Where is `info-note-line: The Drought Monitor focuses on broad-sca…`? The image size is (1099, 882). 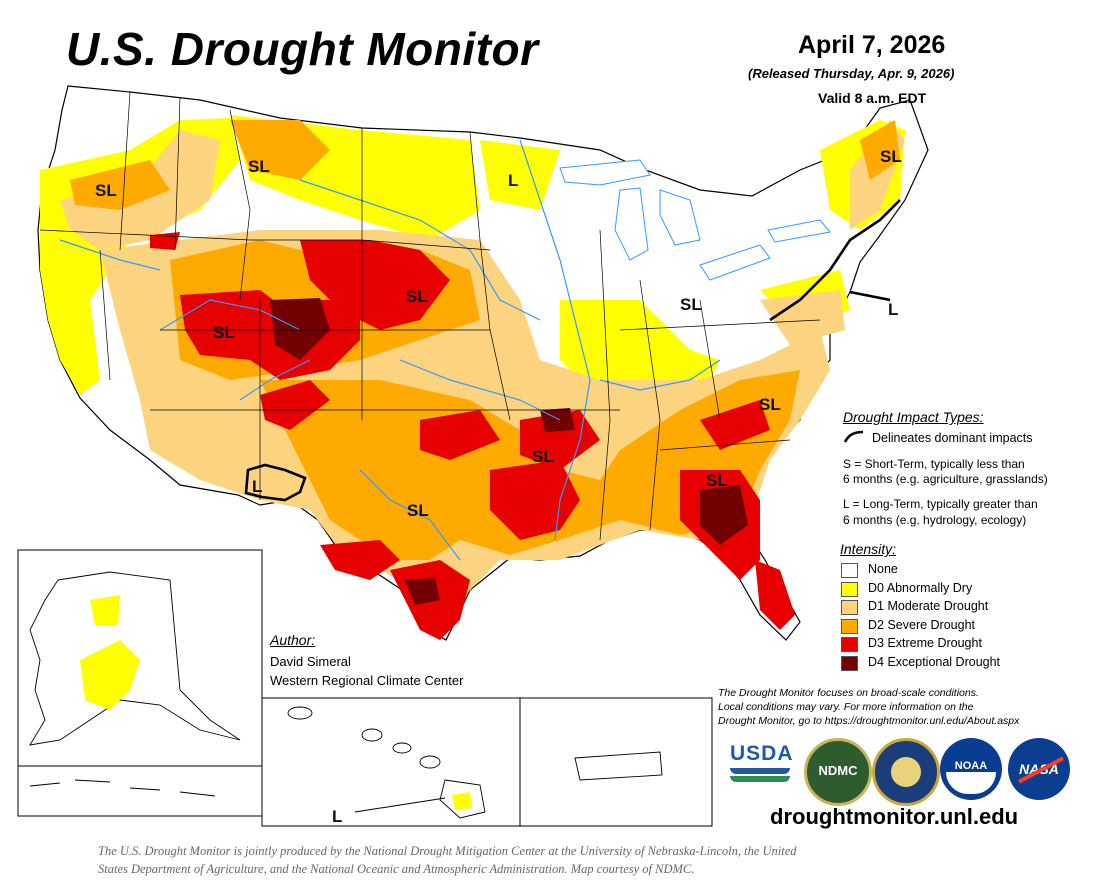
info-note-line: The Drought Monitor focuses on broad-sca… is located at coordinates (848, 693).